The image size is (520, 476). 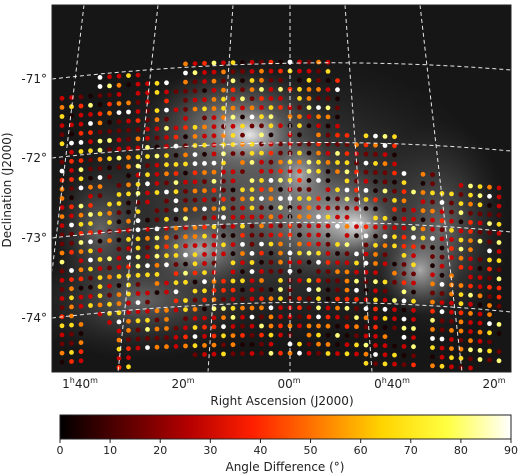 I want to click on colorbar: 0 10 20 30 40 50 60 70 80 90 Angle Difference (°), so click(x=287, y=444).